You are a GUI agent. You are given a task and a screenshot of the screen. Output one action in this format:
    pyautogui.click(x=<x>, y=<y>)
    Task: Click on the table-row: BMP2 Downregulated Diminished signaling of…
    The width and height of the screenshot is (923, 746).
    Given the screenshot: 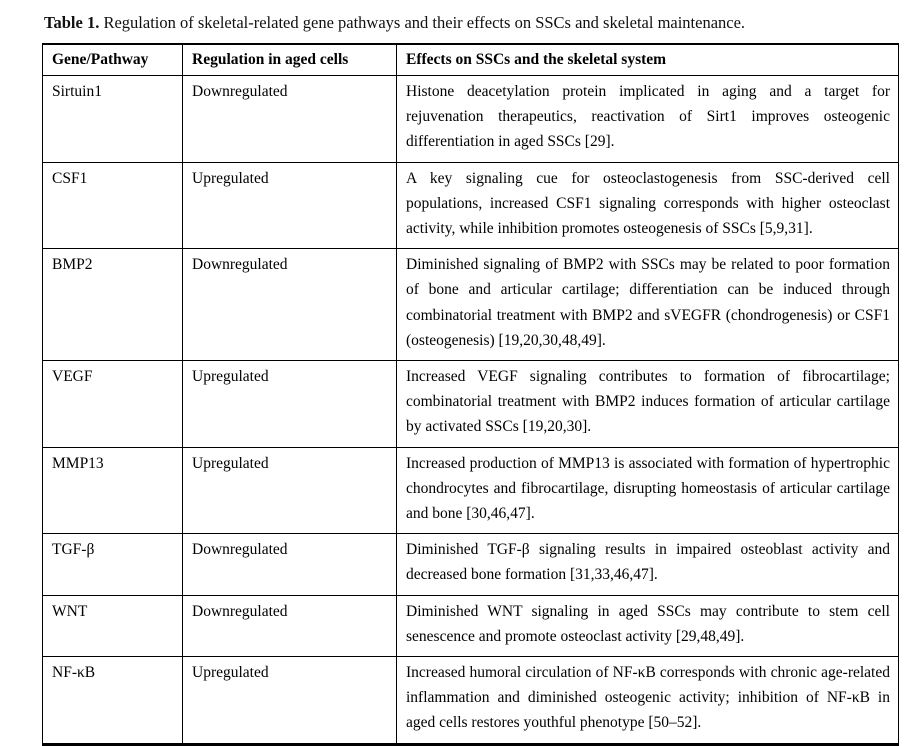 What is the action you would take?
    pyautogui.click(x=470, y=305)
    